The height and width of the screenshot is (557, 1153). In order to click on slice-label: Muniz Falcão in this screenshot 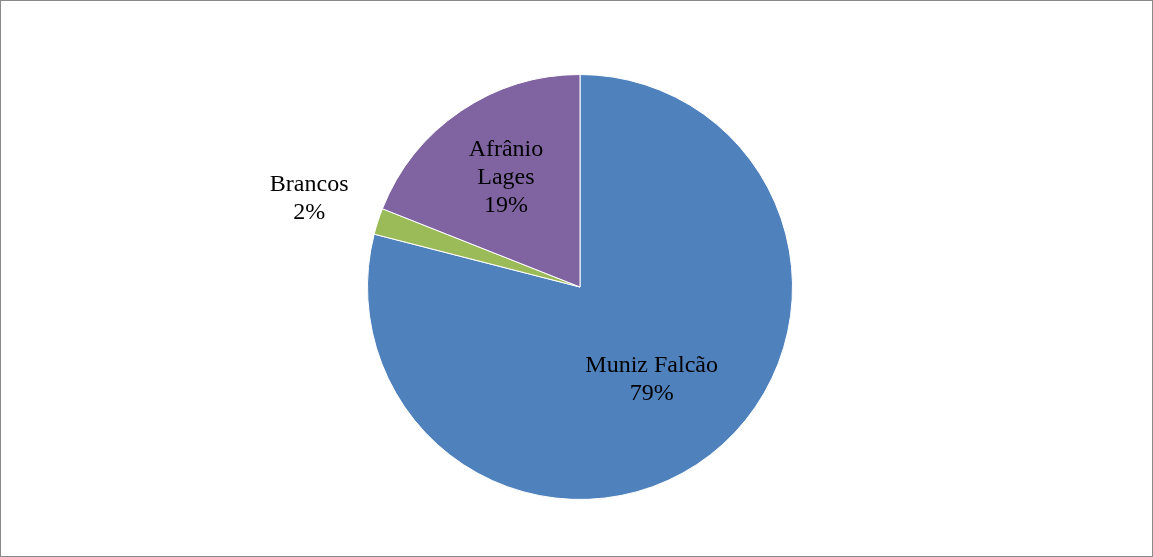, I will do `click(651, 363)`.